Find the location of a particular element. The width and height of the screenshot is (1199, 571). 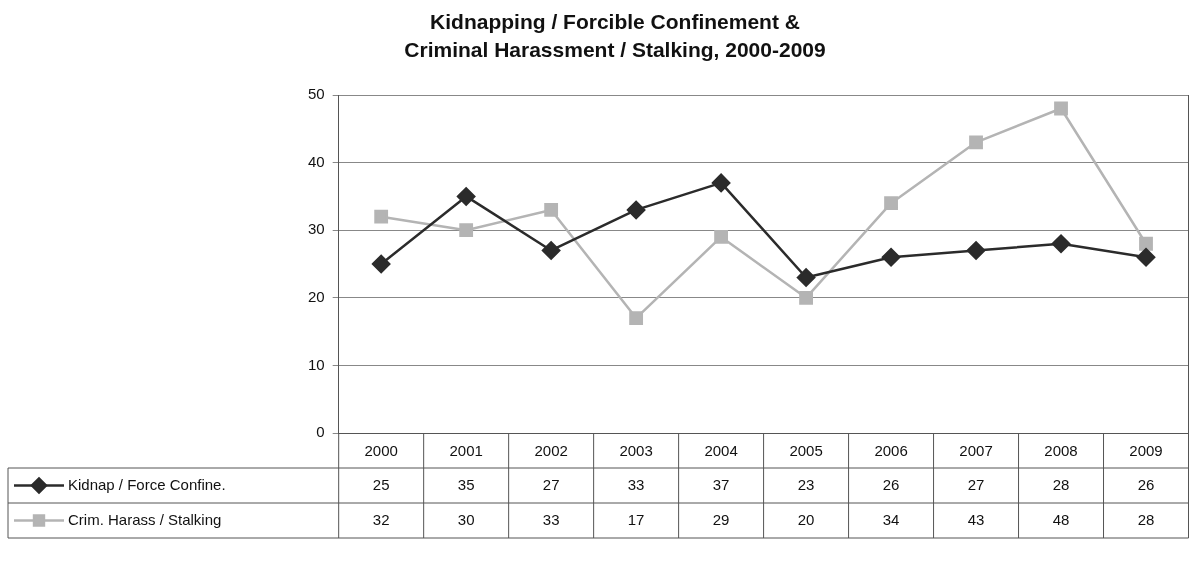

y-tick-label: 10 is located at coordinates (316, 364).